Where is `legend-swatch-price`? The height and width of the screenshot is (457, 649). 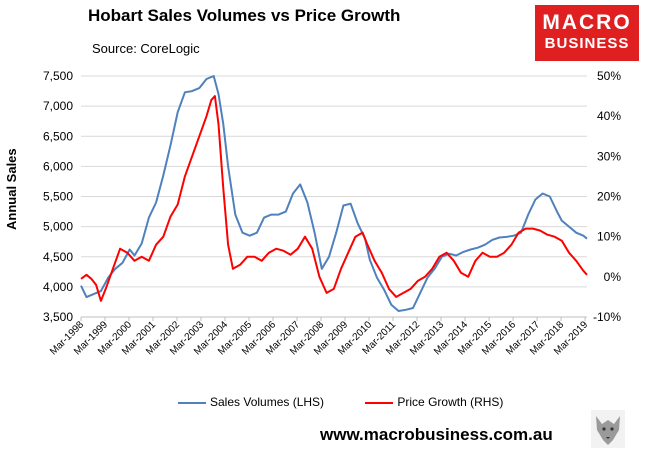
legend-swatch-price is located at coordinates (379, 402).